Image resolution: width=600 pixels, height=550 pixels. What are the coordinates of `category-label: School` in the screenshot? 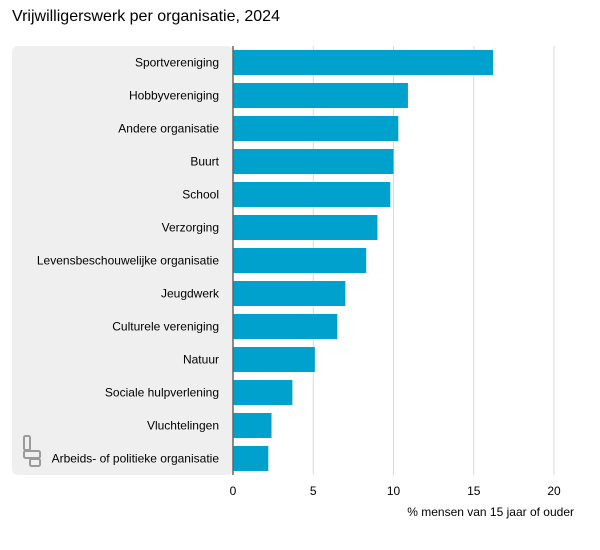 It's located at (200, 195).